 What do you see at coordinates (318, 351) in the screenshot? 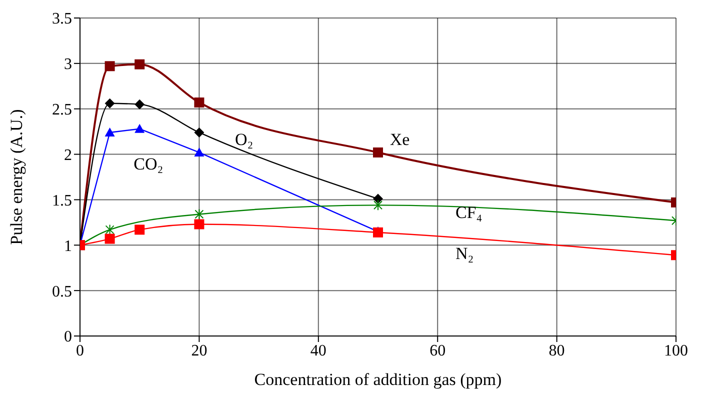
I see `x-tick-label: 40` at bounding box center [318, 351].